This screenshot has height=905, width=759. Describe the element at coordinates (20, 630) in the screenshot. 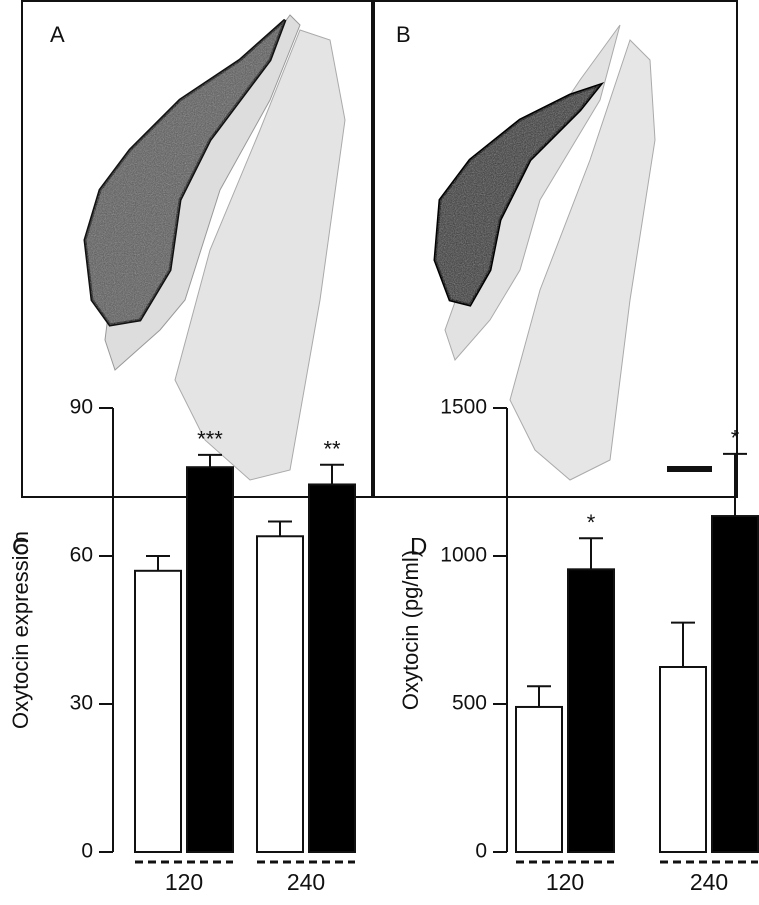

I see `y-axis-label: Oxytocin expression` at that location.